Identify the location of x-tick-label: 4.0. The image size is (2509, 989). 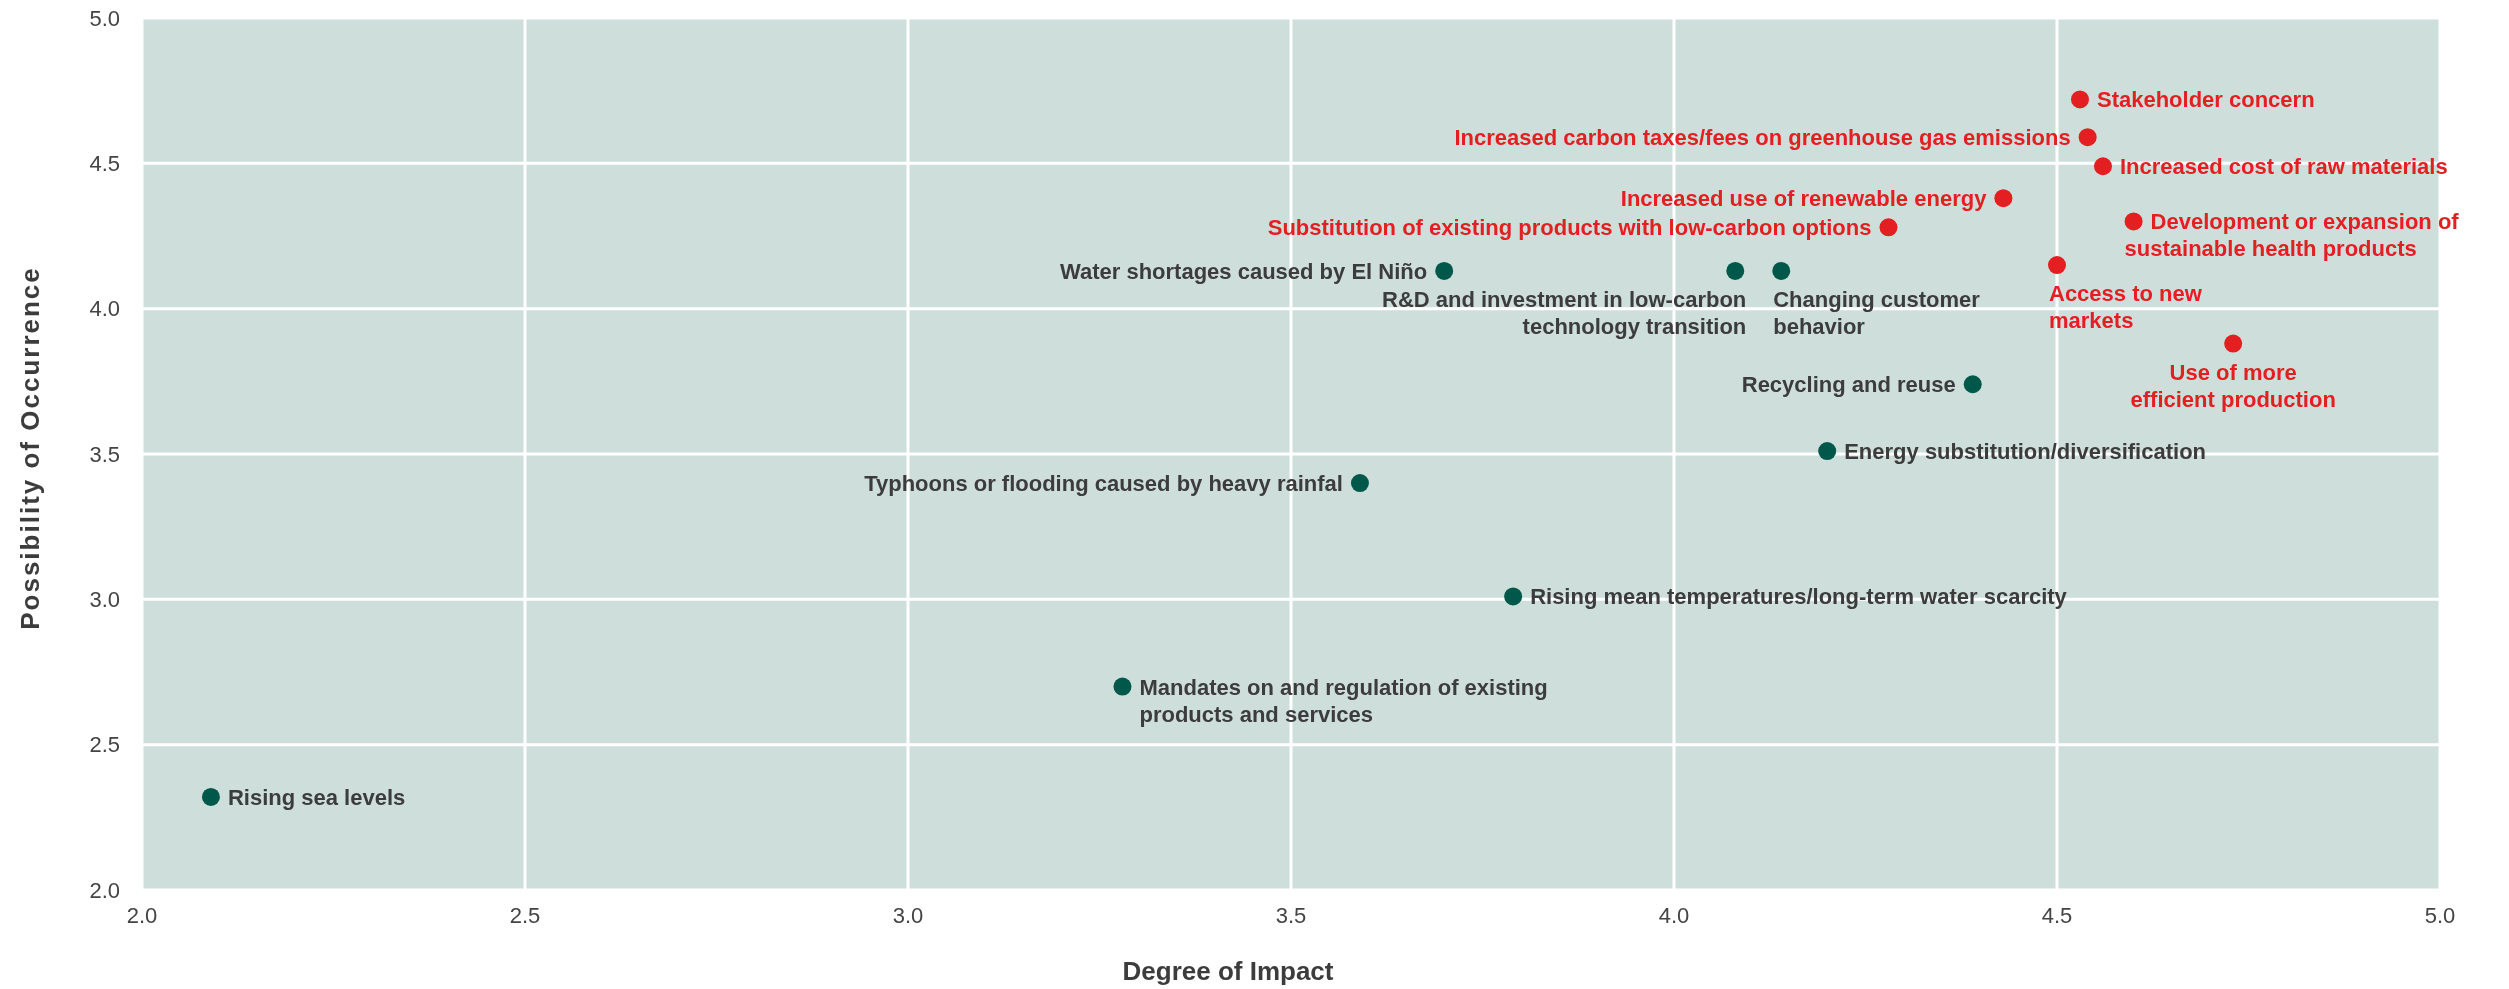
(1674, 915).